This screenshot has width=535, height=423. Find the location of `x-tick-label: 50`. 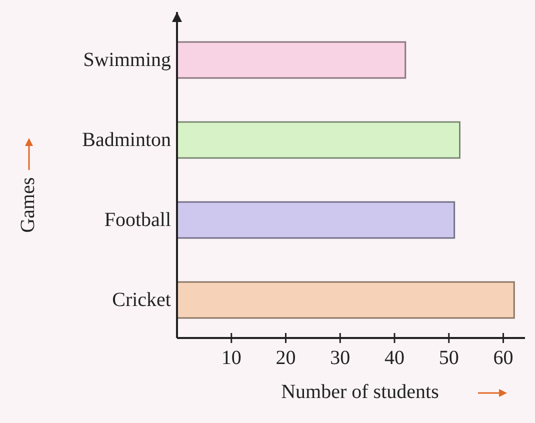

x-tick-label: 50 is located at coordinates (448, 358).